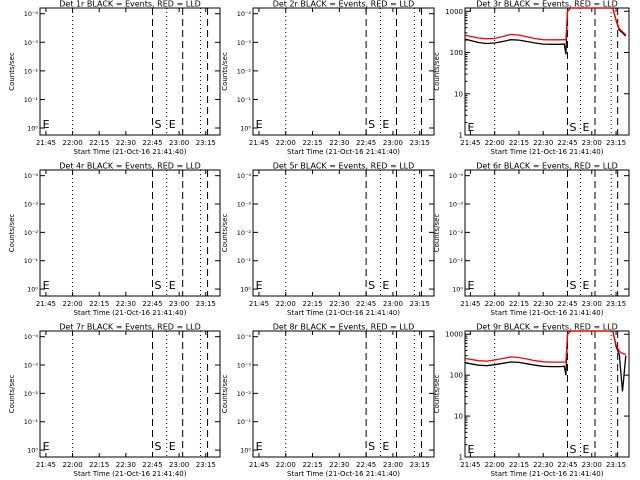 This screenshot has height=480, width=640. Describe the element at coordinates (344, 4) in the screenshot. I see `panel-title: Det 2r BLACK = Events, RED = LLD` at that location.